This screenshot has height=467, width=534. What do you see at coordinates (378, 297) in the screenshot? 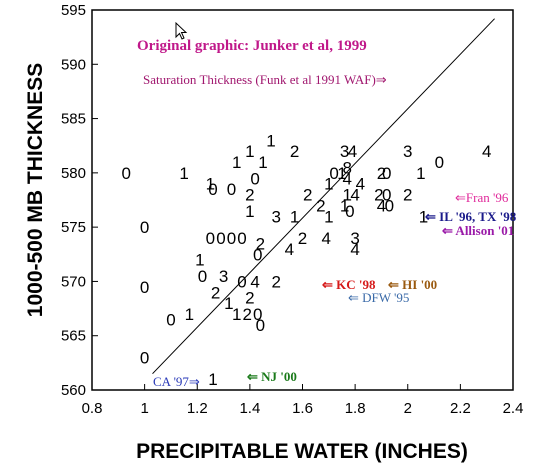
I see `dfw-label: ⇐ DFW '95` at bounding box center [378, 297].